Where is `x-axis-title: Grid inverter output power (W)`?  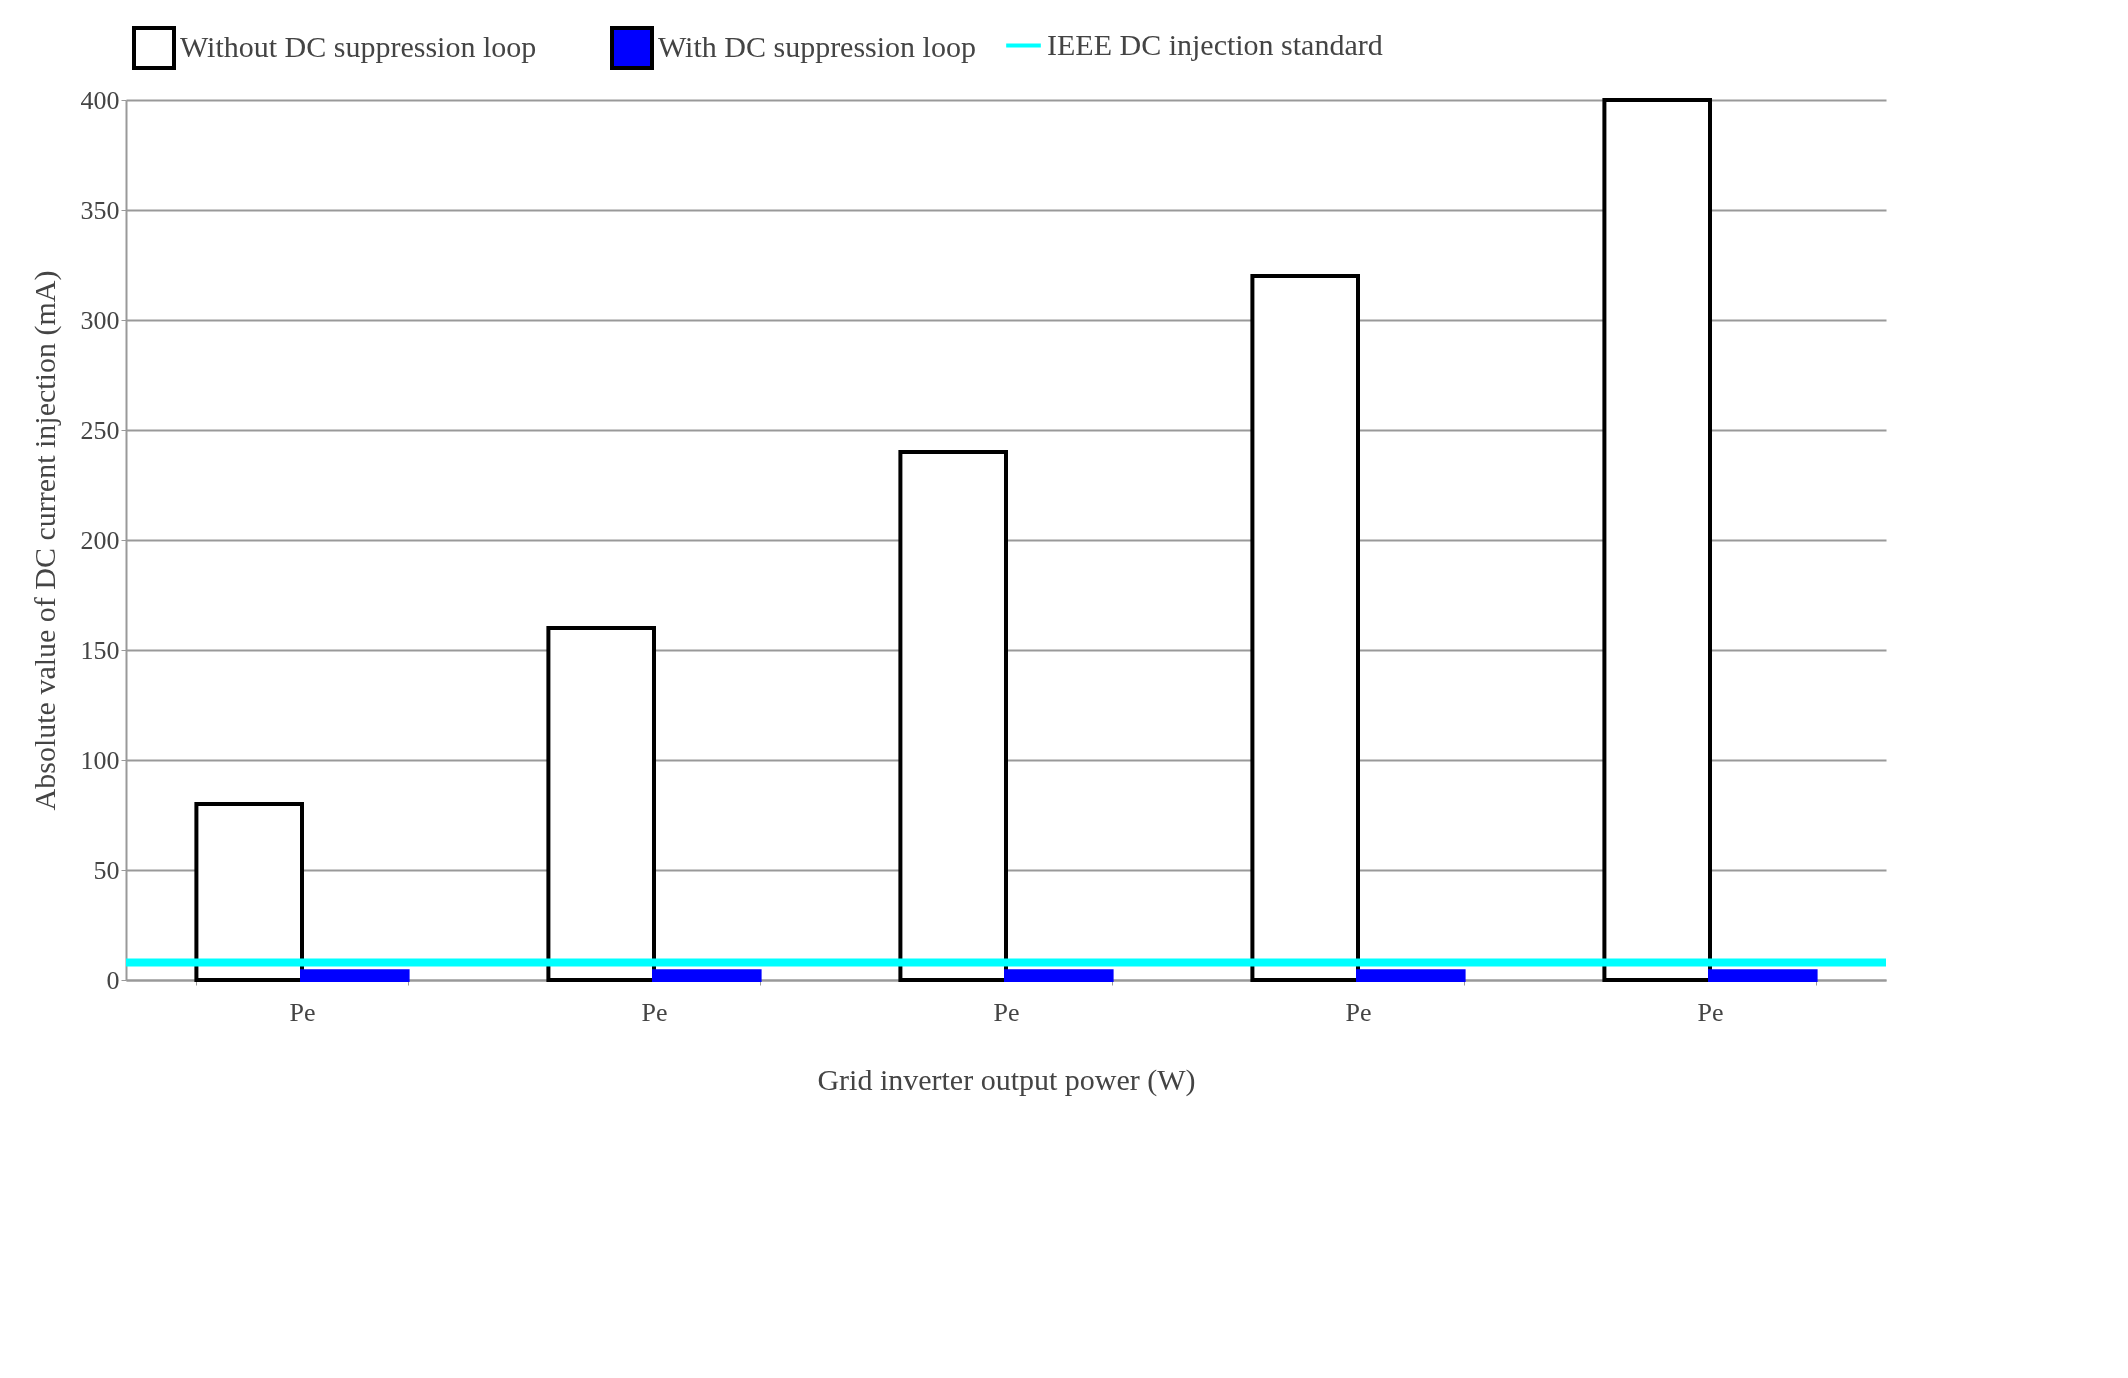
x-axis-title: Grid inverter output power (W) is located at coordinates (1006, 1079).